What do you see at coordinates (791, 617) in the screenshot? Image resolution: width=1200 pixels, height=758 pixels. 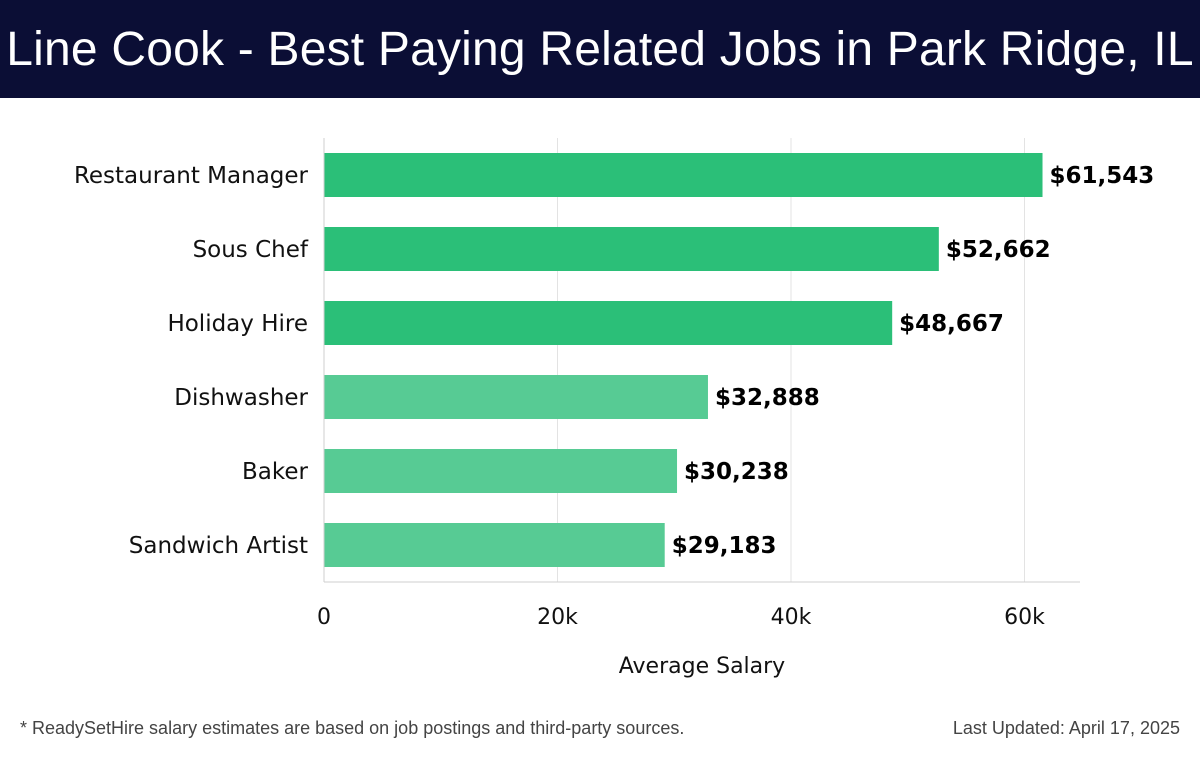 I see `x-tick-label-2: 40k` at bounding box center [791, 617].